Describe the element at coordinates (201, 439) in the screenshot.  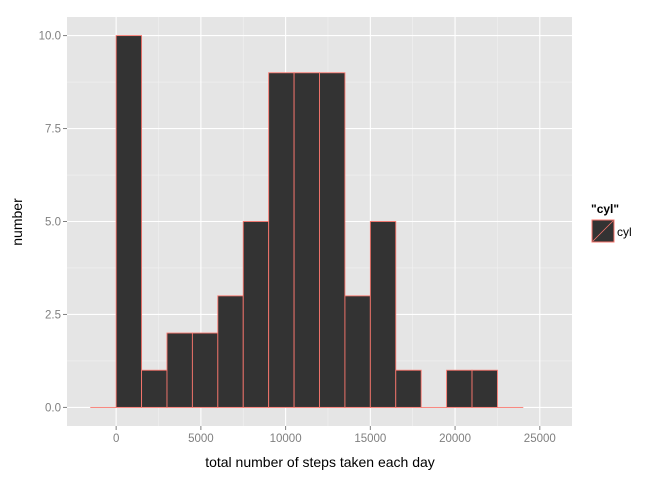
I see `x-tick-label: 5000` at that location.